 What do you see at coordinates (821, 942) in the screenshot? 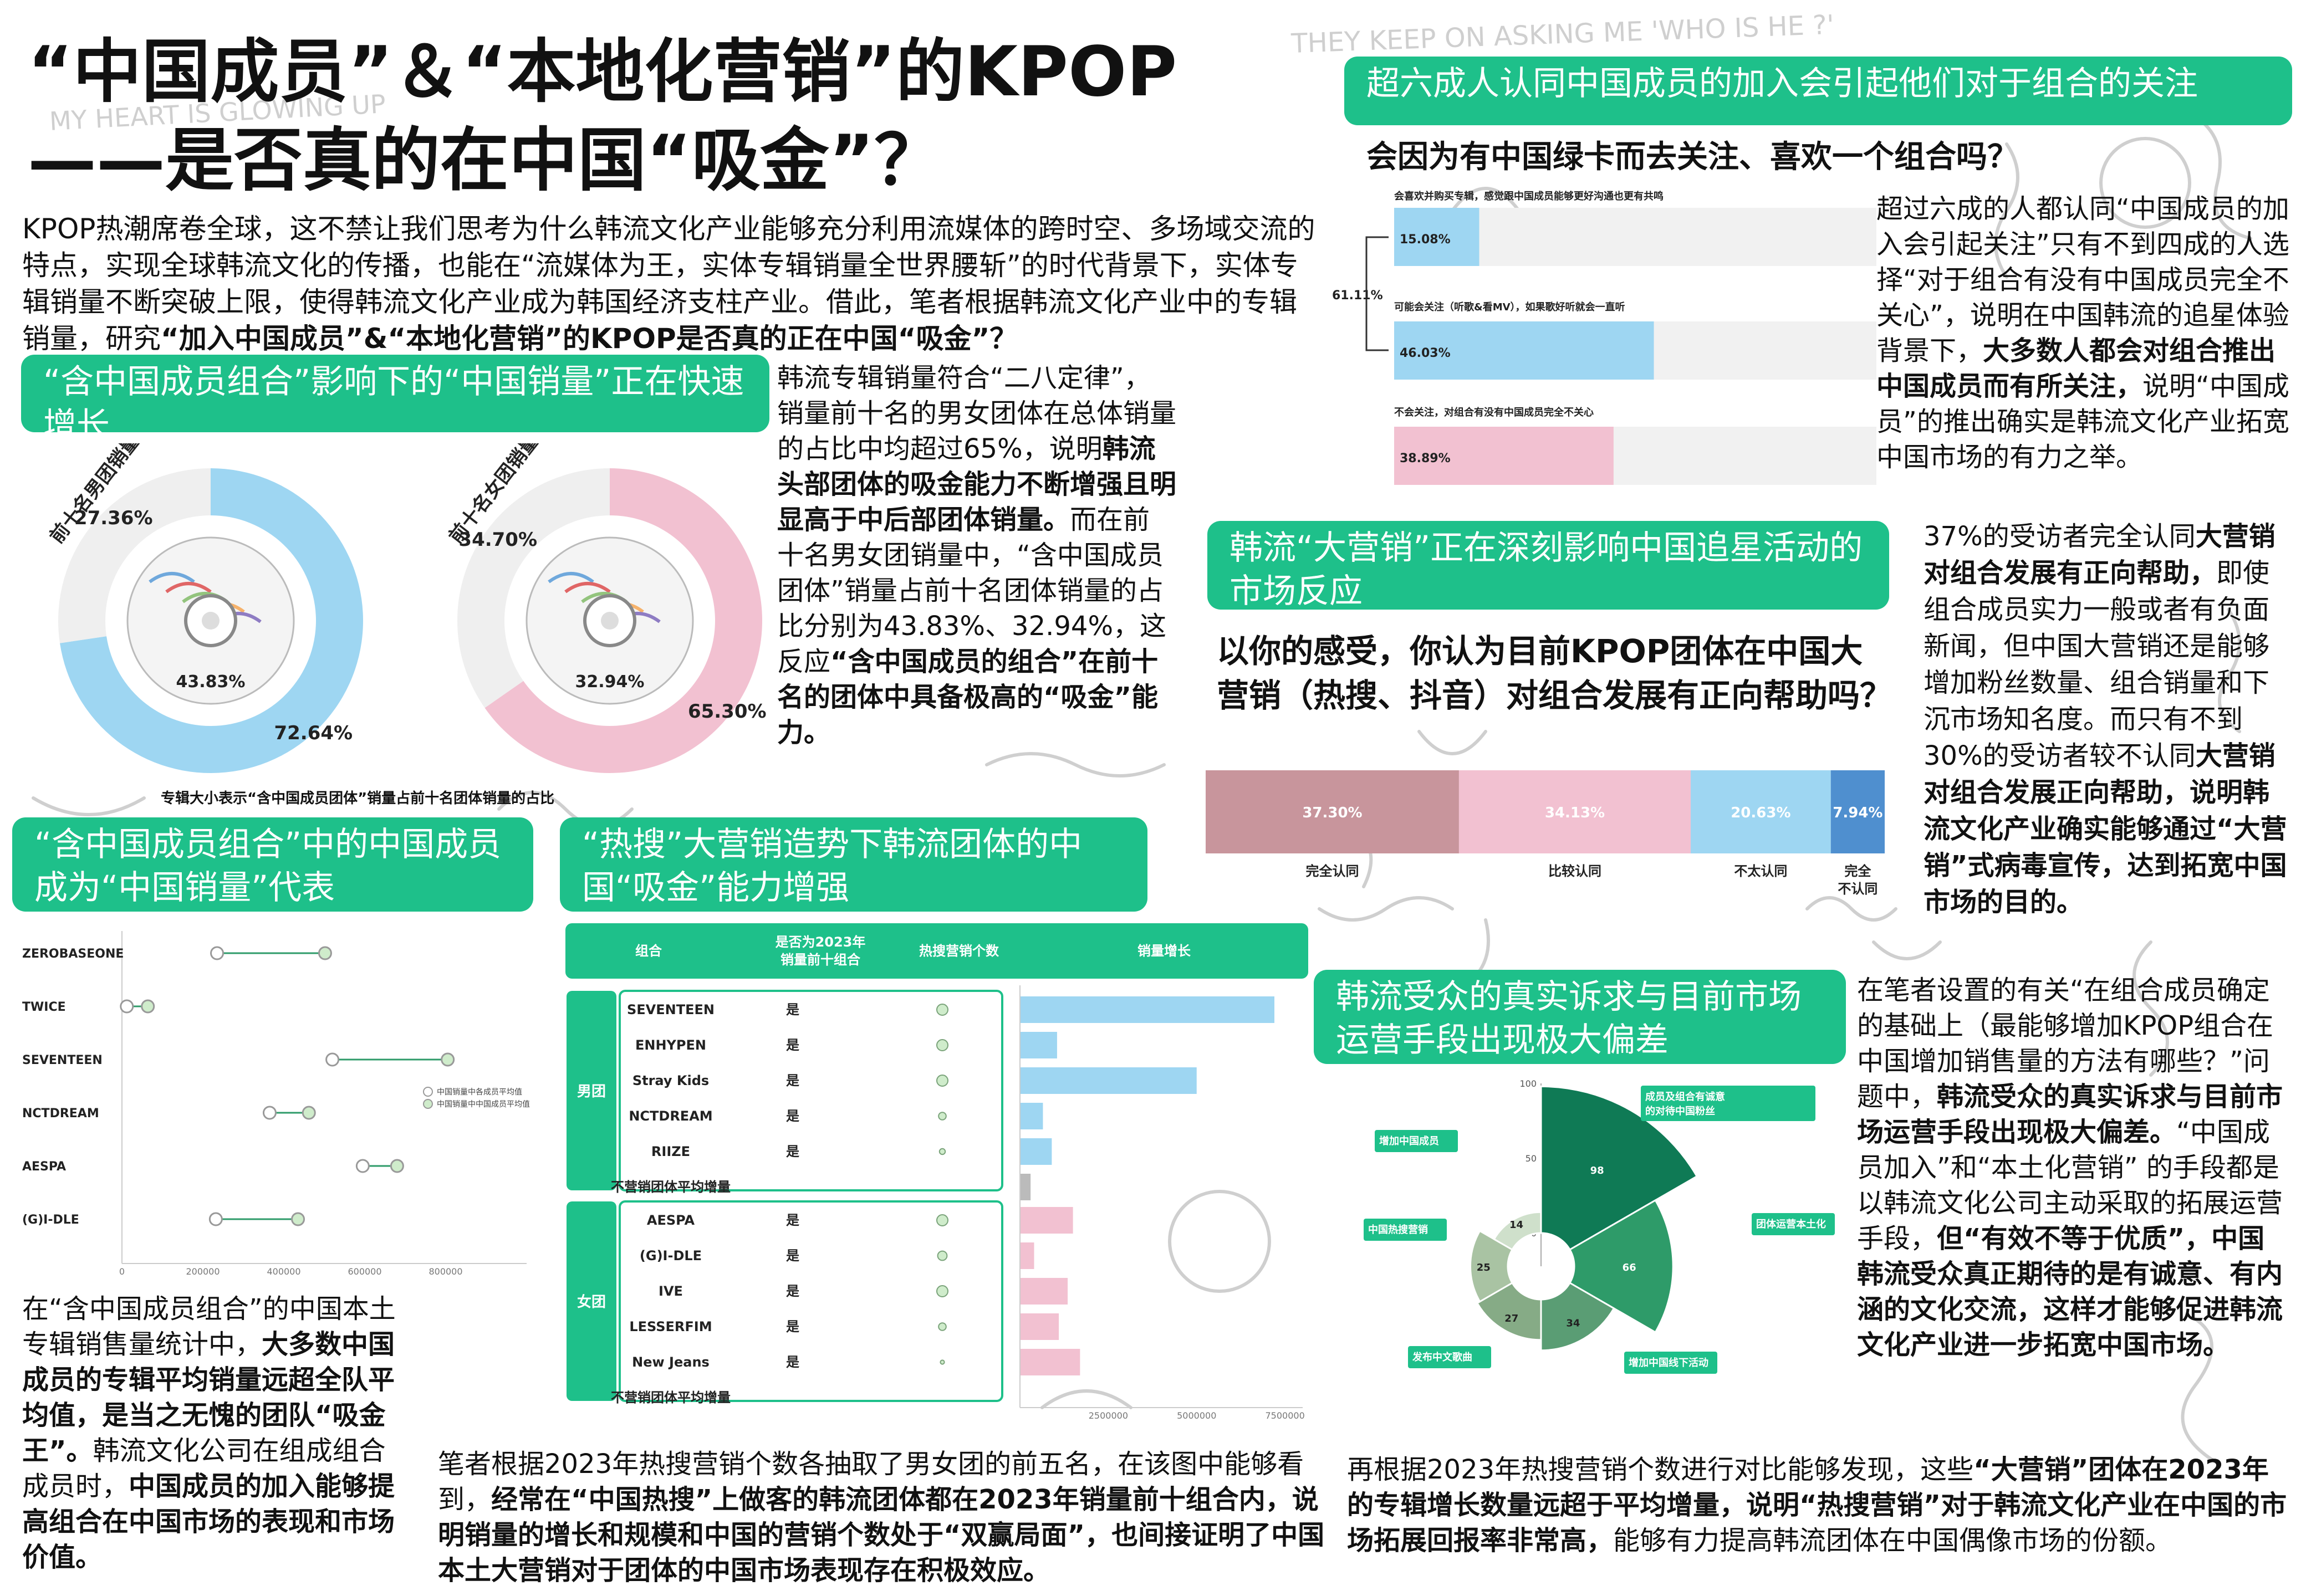
I see `table-header-1-line1: 是否为2023年` at bounding box center [821, 942].